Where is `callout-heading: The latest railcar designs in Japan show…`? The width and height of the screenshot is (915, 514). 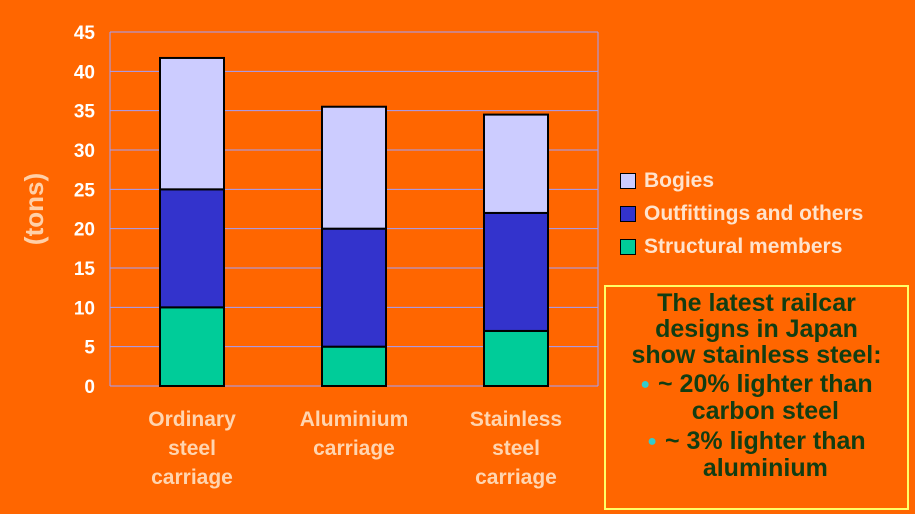 callout-heading: The latest railcar designs in Japan show… is located at coordinates (756, 329).